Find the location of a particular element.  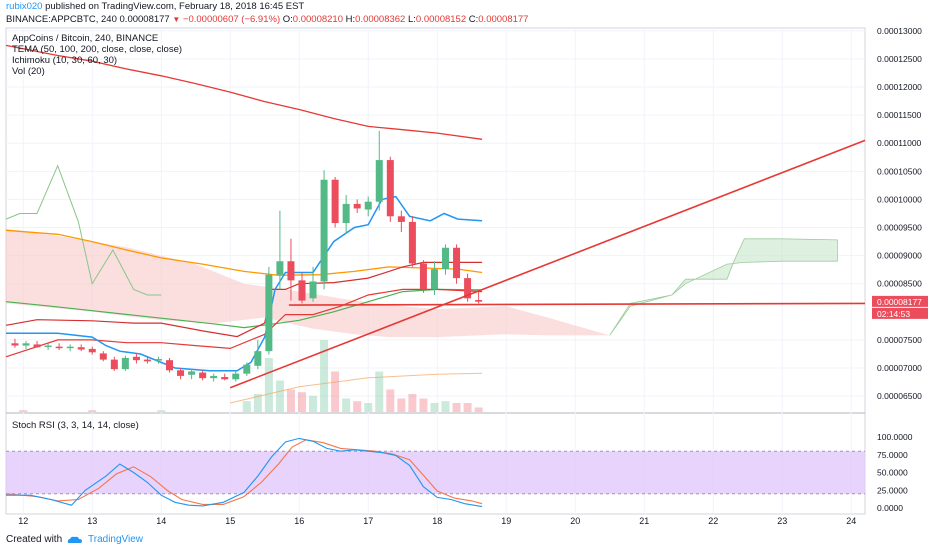

price-tick-label: 0.00010000 is located at coordinates (899, 199).